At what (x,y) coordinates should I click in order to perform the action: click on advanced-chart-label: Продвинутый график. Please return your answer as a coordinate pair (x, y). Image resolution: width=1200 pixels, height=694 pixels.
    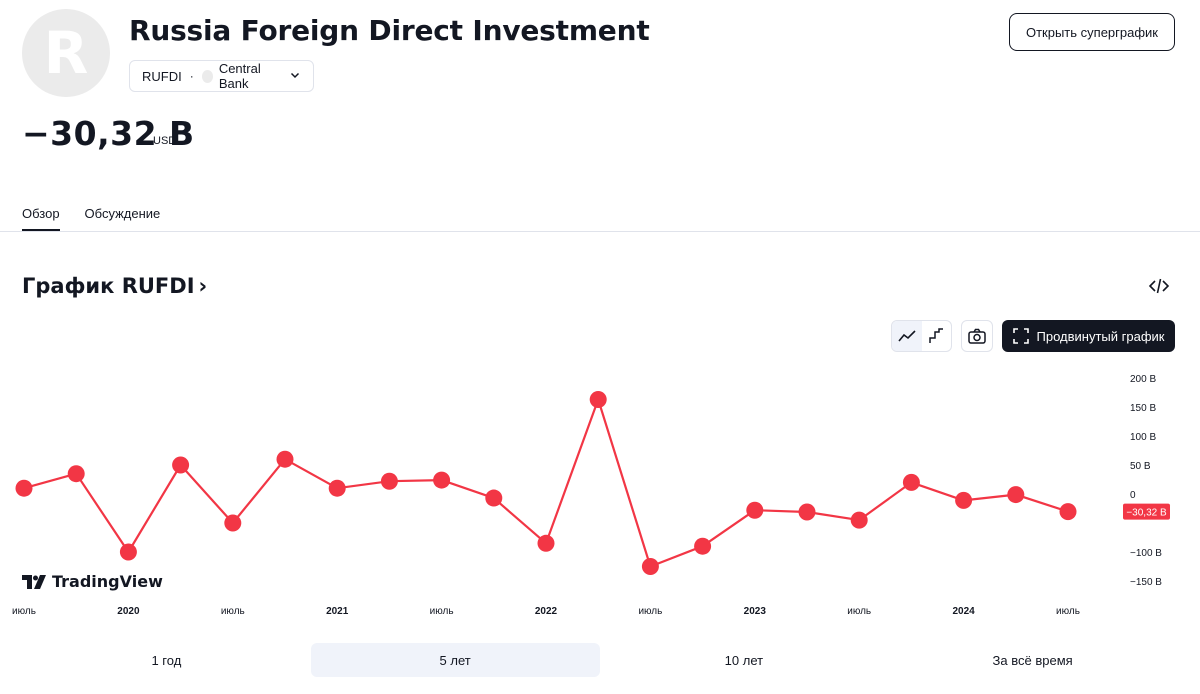
    Looking at the image, I should click on (1100, 336).